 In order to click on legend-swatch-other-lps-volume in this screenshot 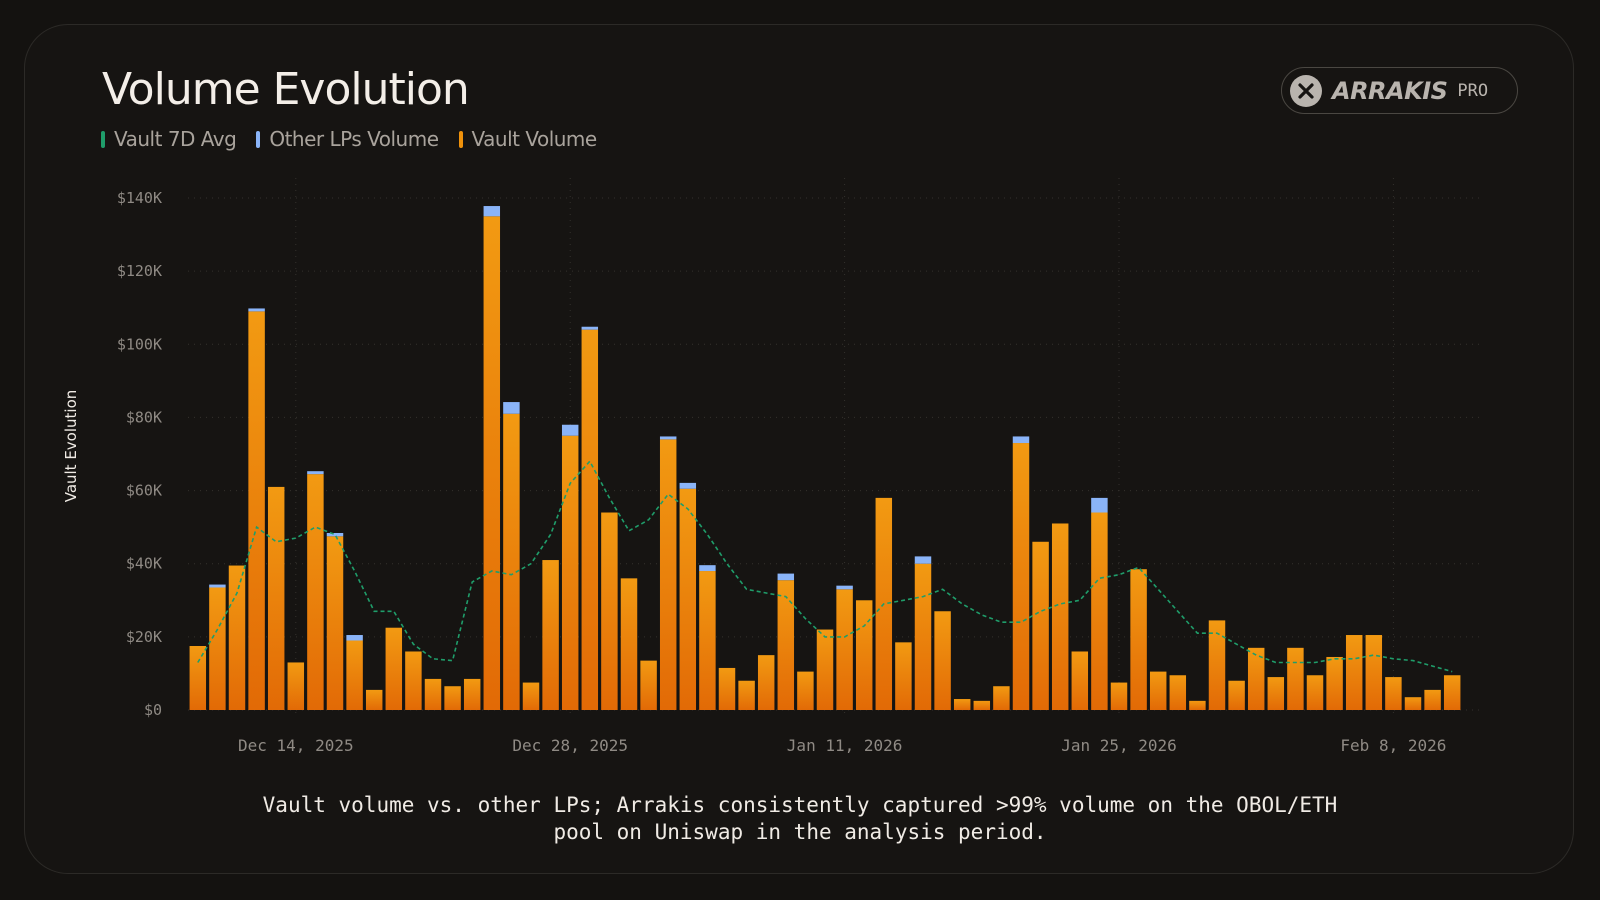, I will do `click(258, 139)`.